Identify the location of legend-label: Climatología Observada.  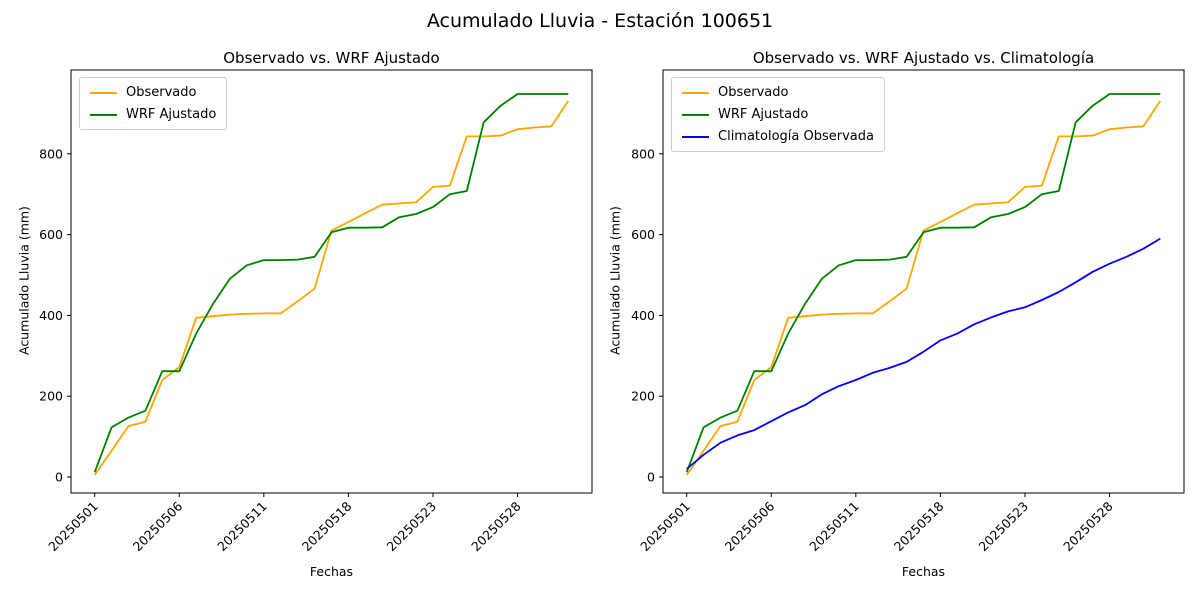
(796, 136).